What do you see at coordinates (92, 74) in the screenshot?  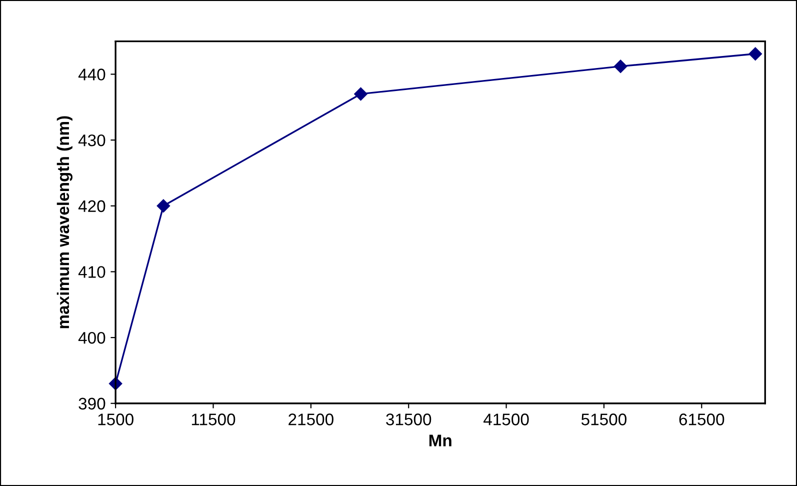 I see `y-tick-label: 440` at bounding box center [92, 74].